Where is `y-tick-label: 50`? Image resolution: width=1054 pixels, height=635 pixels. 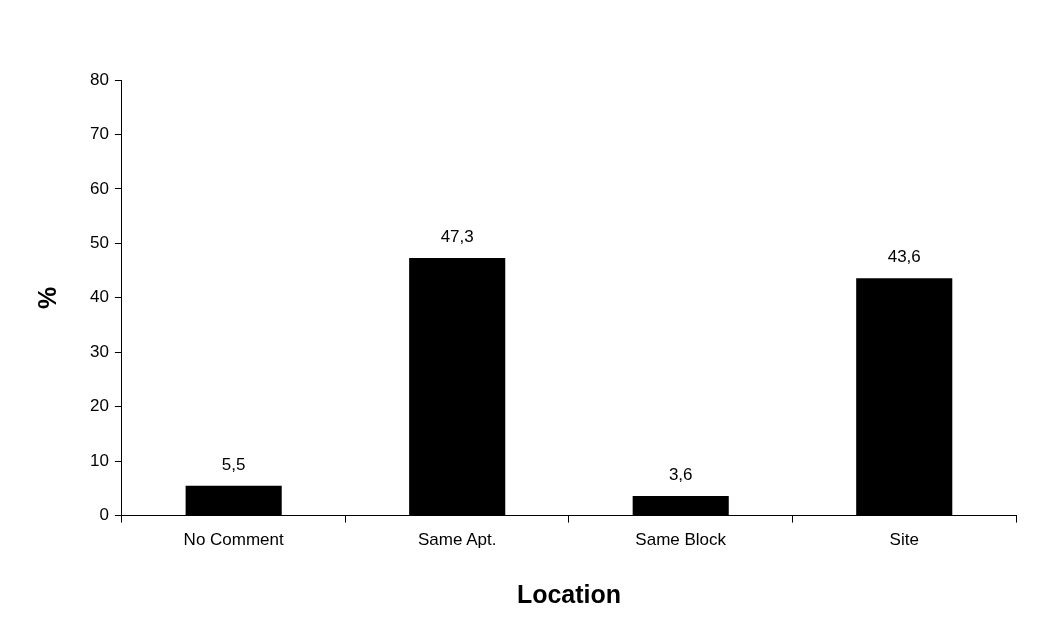
y-tick-label: 50 is located at coordinates (99, 243).